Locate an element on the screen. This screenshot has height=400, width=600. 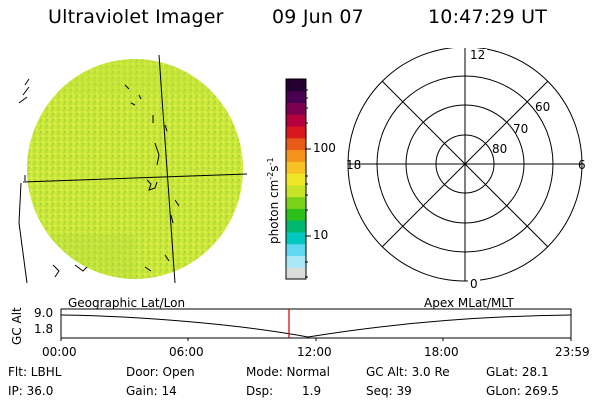
timeline-xtick-2359: 23:59 is located at coordinates (572, 352).